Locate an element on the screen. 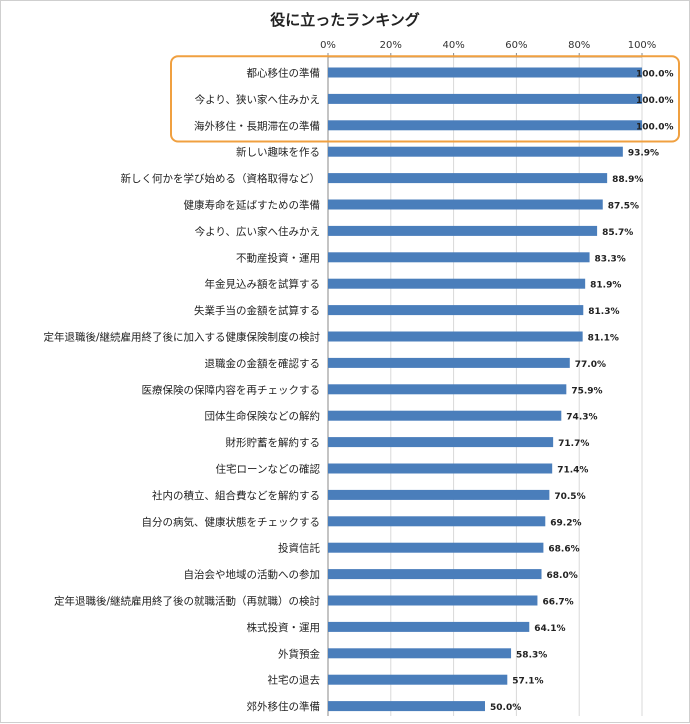 The width and height of the screenshot is (690, 724). value-label: 81.9% is located at coordinates (605, 286).